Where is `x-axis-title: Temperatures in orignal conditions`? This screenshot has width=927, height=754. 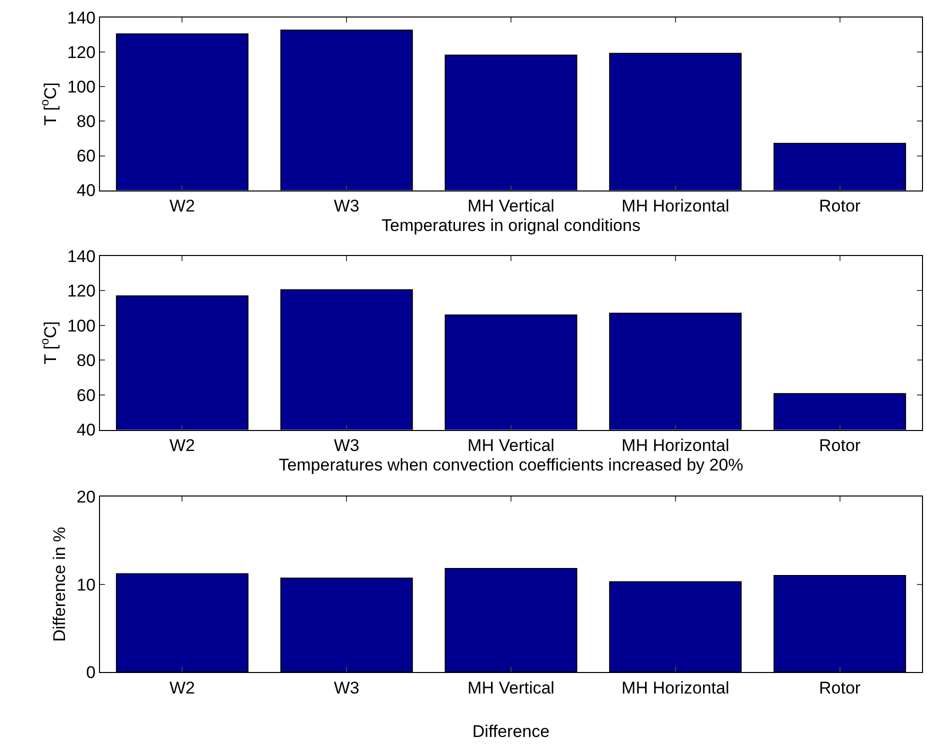 x-axis-title: Temperatures in orignal conditions is located at coordinates (511, 226).